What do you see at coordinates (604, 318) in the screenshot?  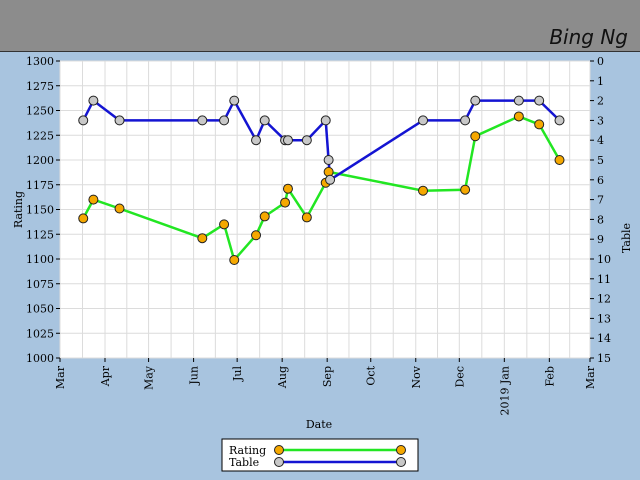 I see `y-right-tick-label: 13` at bounding box center [604, 318].